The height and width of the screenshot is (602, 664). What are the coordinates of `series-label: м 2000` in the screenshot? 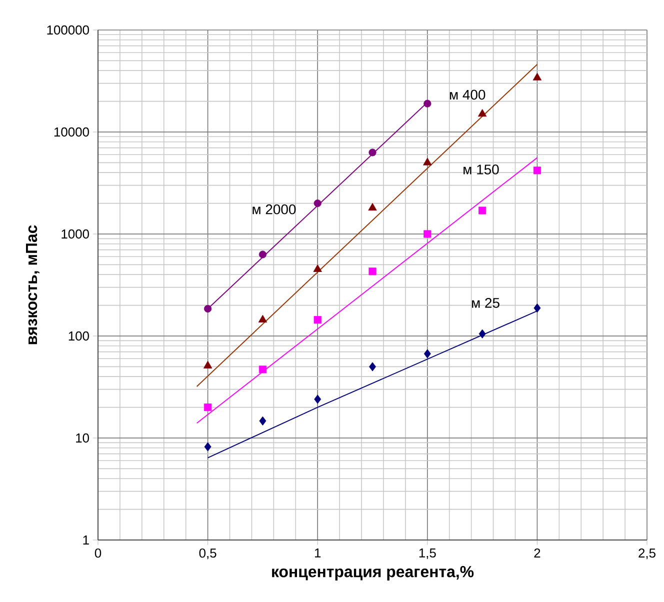 It's located at (274, 209).